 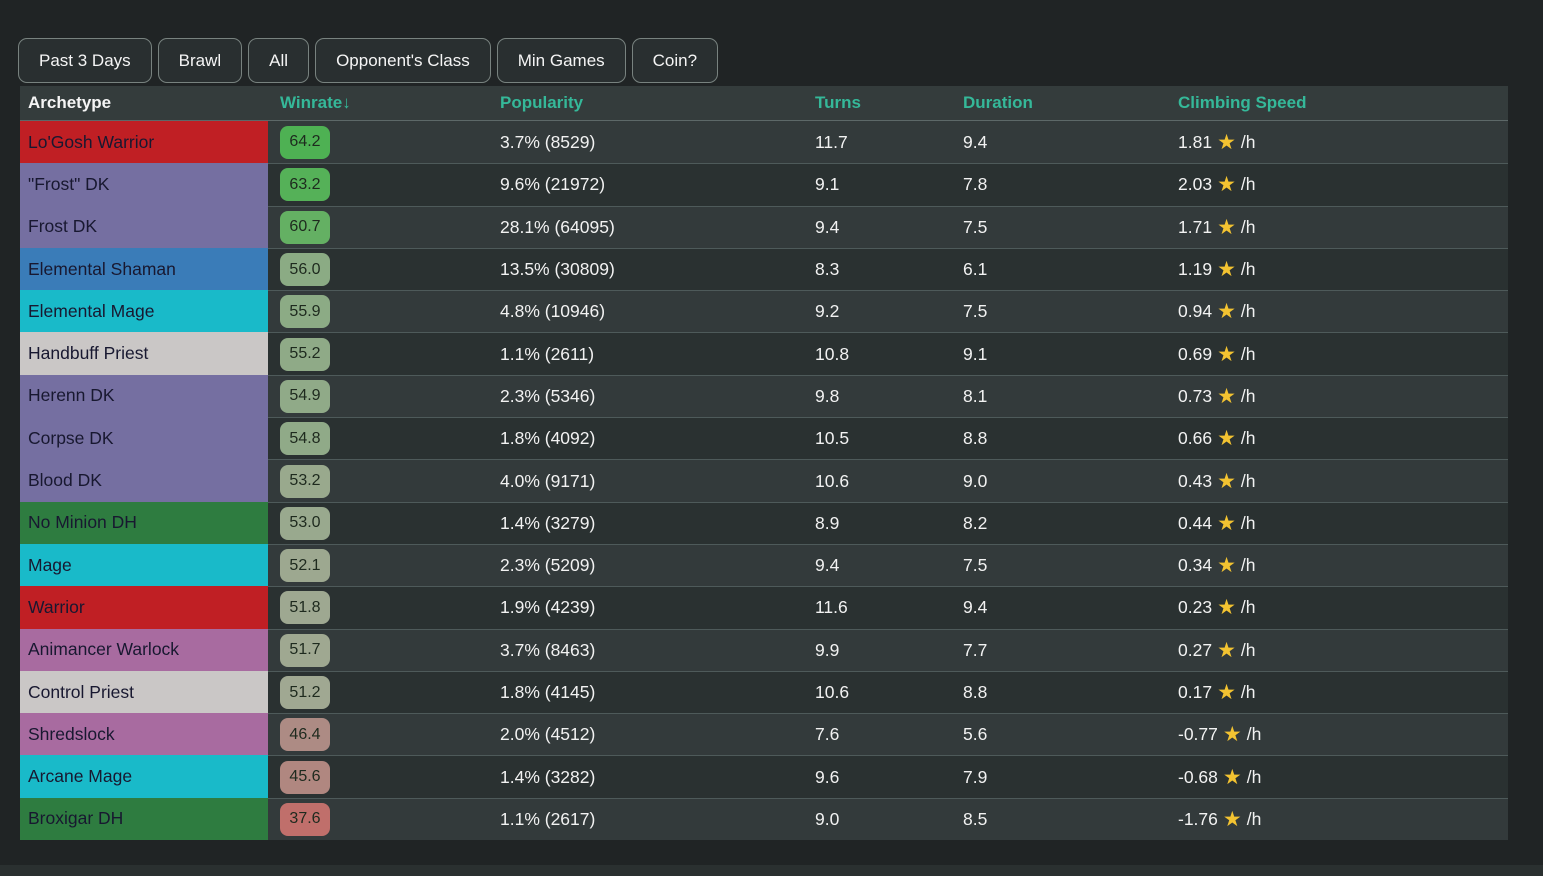 I want to click on winrate-cell: 54.9, so click(x=384, y=396).